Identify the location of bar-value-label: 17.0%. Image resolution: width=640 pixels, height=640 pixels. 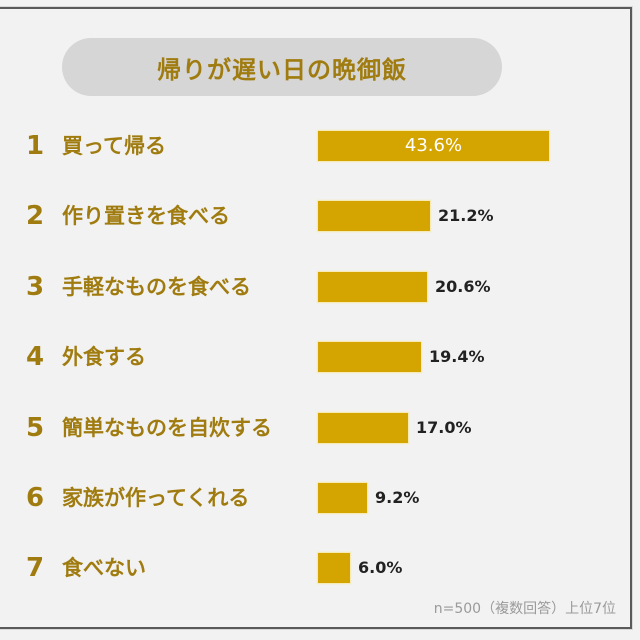
(444, 427).